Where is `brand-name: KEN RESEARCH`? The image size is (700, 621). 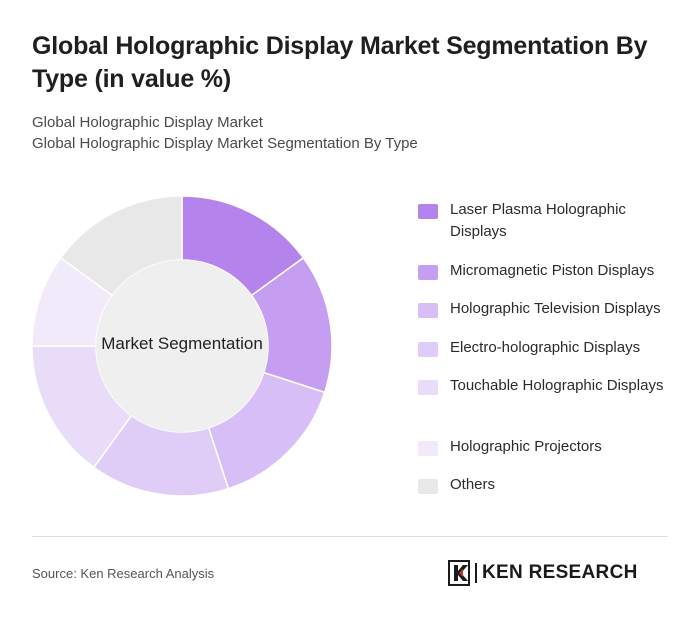 brand-name: KEN RESEARCH is located at coordinates (560, 572).